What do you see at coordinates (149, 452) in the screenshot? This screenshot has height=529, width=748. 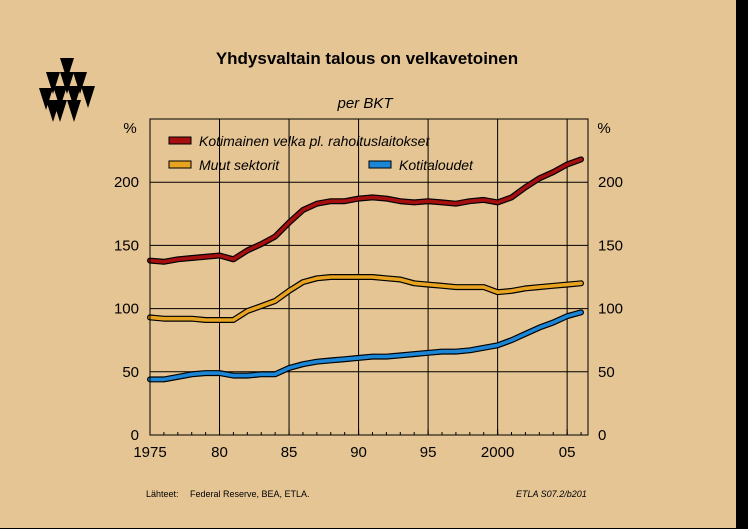 I see `x-tick-label: 1975` at bounding box center [149, 452].